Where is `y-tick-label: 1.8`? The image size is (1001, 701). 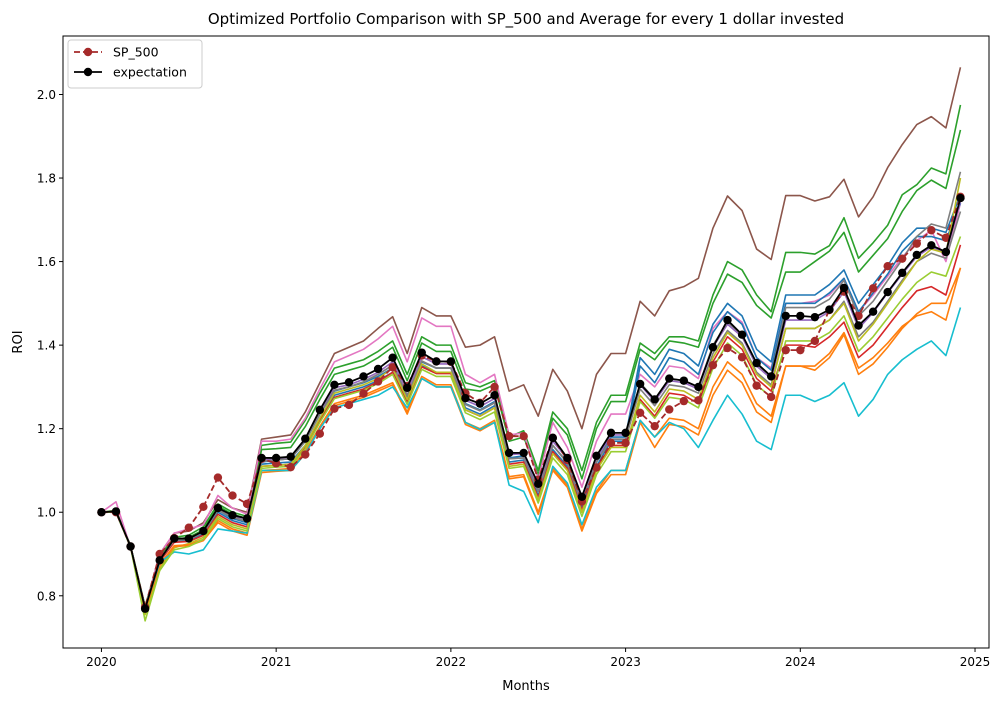
y-tick-label: 1.8 is located at coordinates (46, 179).